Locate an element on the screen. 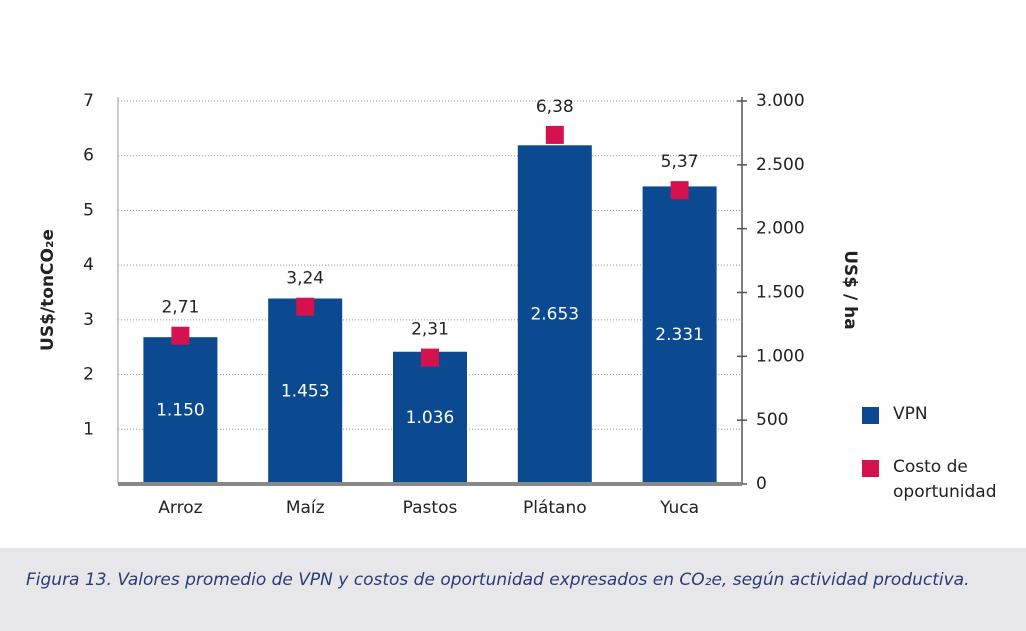 This screenshot has width=1026, height=631. x-tick-label: Yuca is located at coordinates (679, 508).